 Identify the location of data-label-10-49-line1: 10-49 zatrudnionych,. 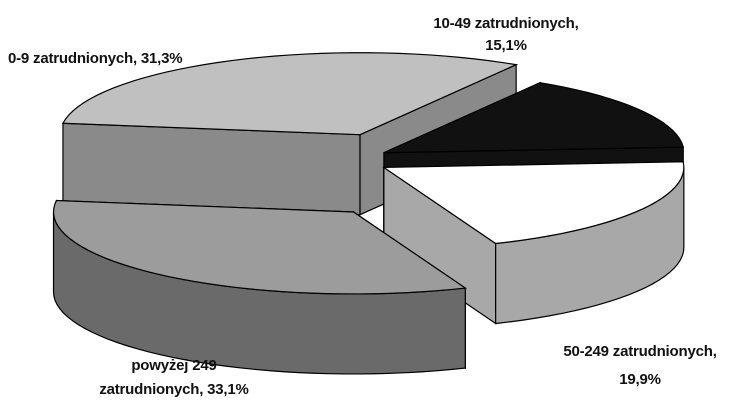
(505, 23).